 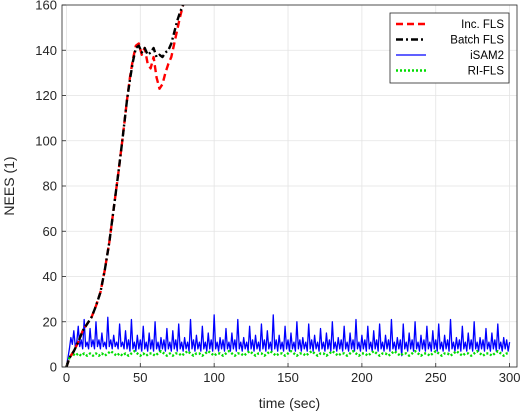 I want to click on y-tick-label: 120, so click(x=46, y=95).